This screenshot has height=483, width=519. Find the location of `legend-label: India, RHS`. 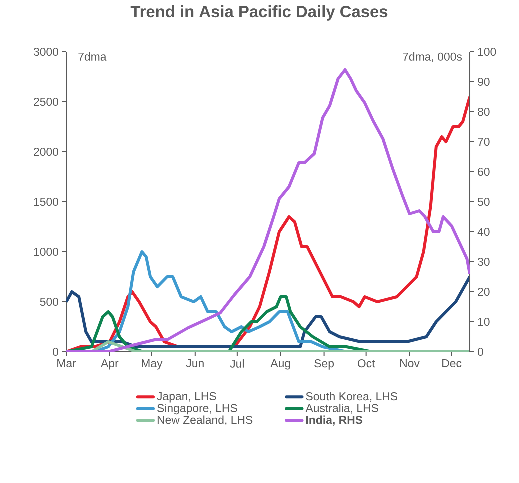

legend-label: India, RHS is located at coordinates (334, 421).